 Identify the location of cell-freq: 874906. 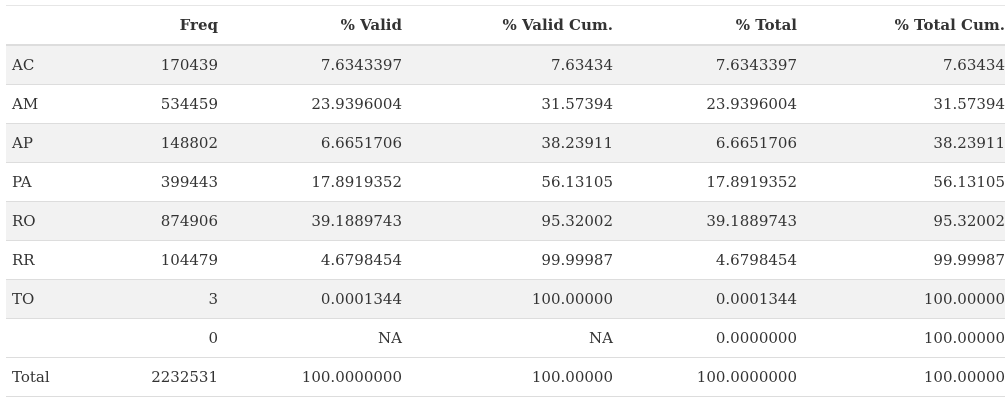
(172, 221).